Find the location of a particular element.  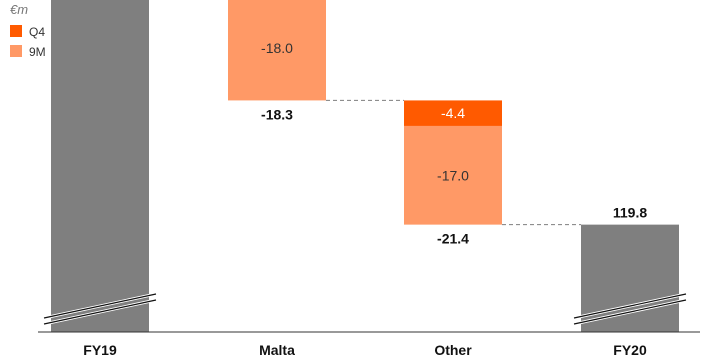

segment-label-malta-9m: -18.0 is located at coordinates (277, 48).